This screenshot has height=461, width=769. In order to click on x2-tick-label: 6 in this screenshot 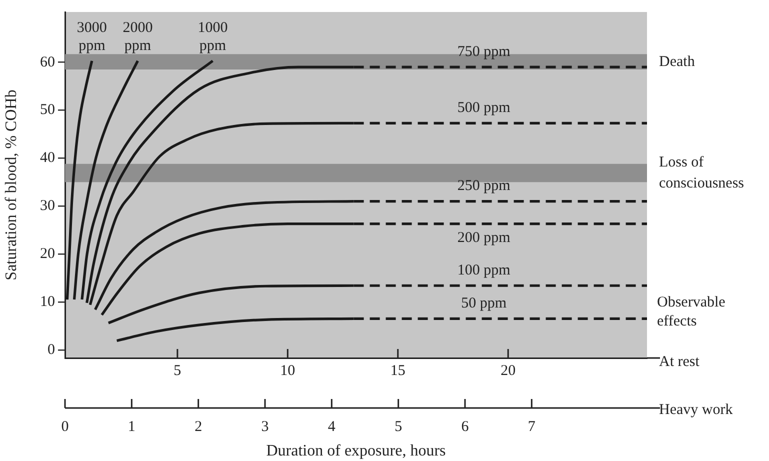, I will do `click(465, 426)`.